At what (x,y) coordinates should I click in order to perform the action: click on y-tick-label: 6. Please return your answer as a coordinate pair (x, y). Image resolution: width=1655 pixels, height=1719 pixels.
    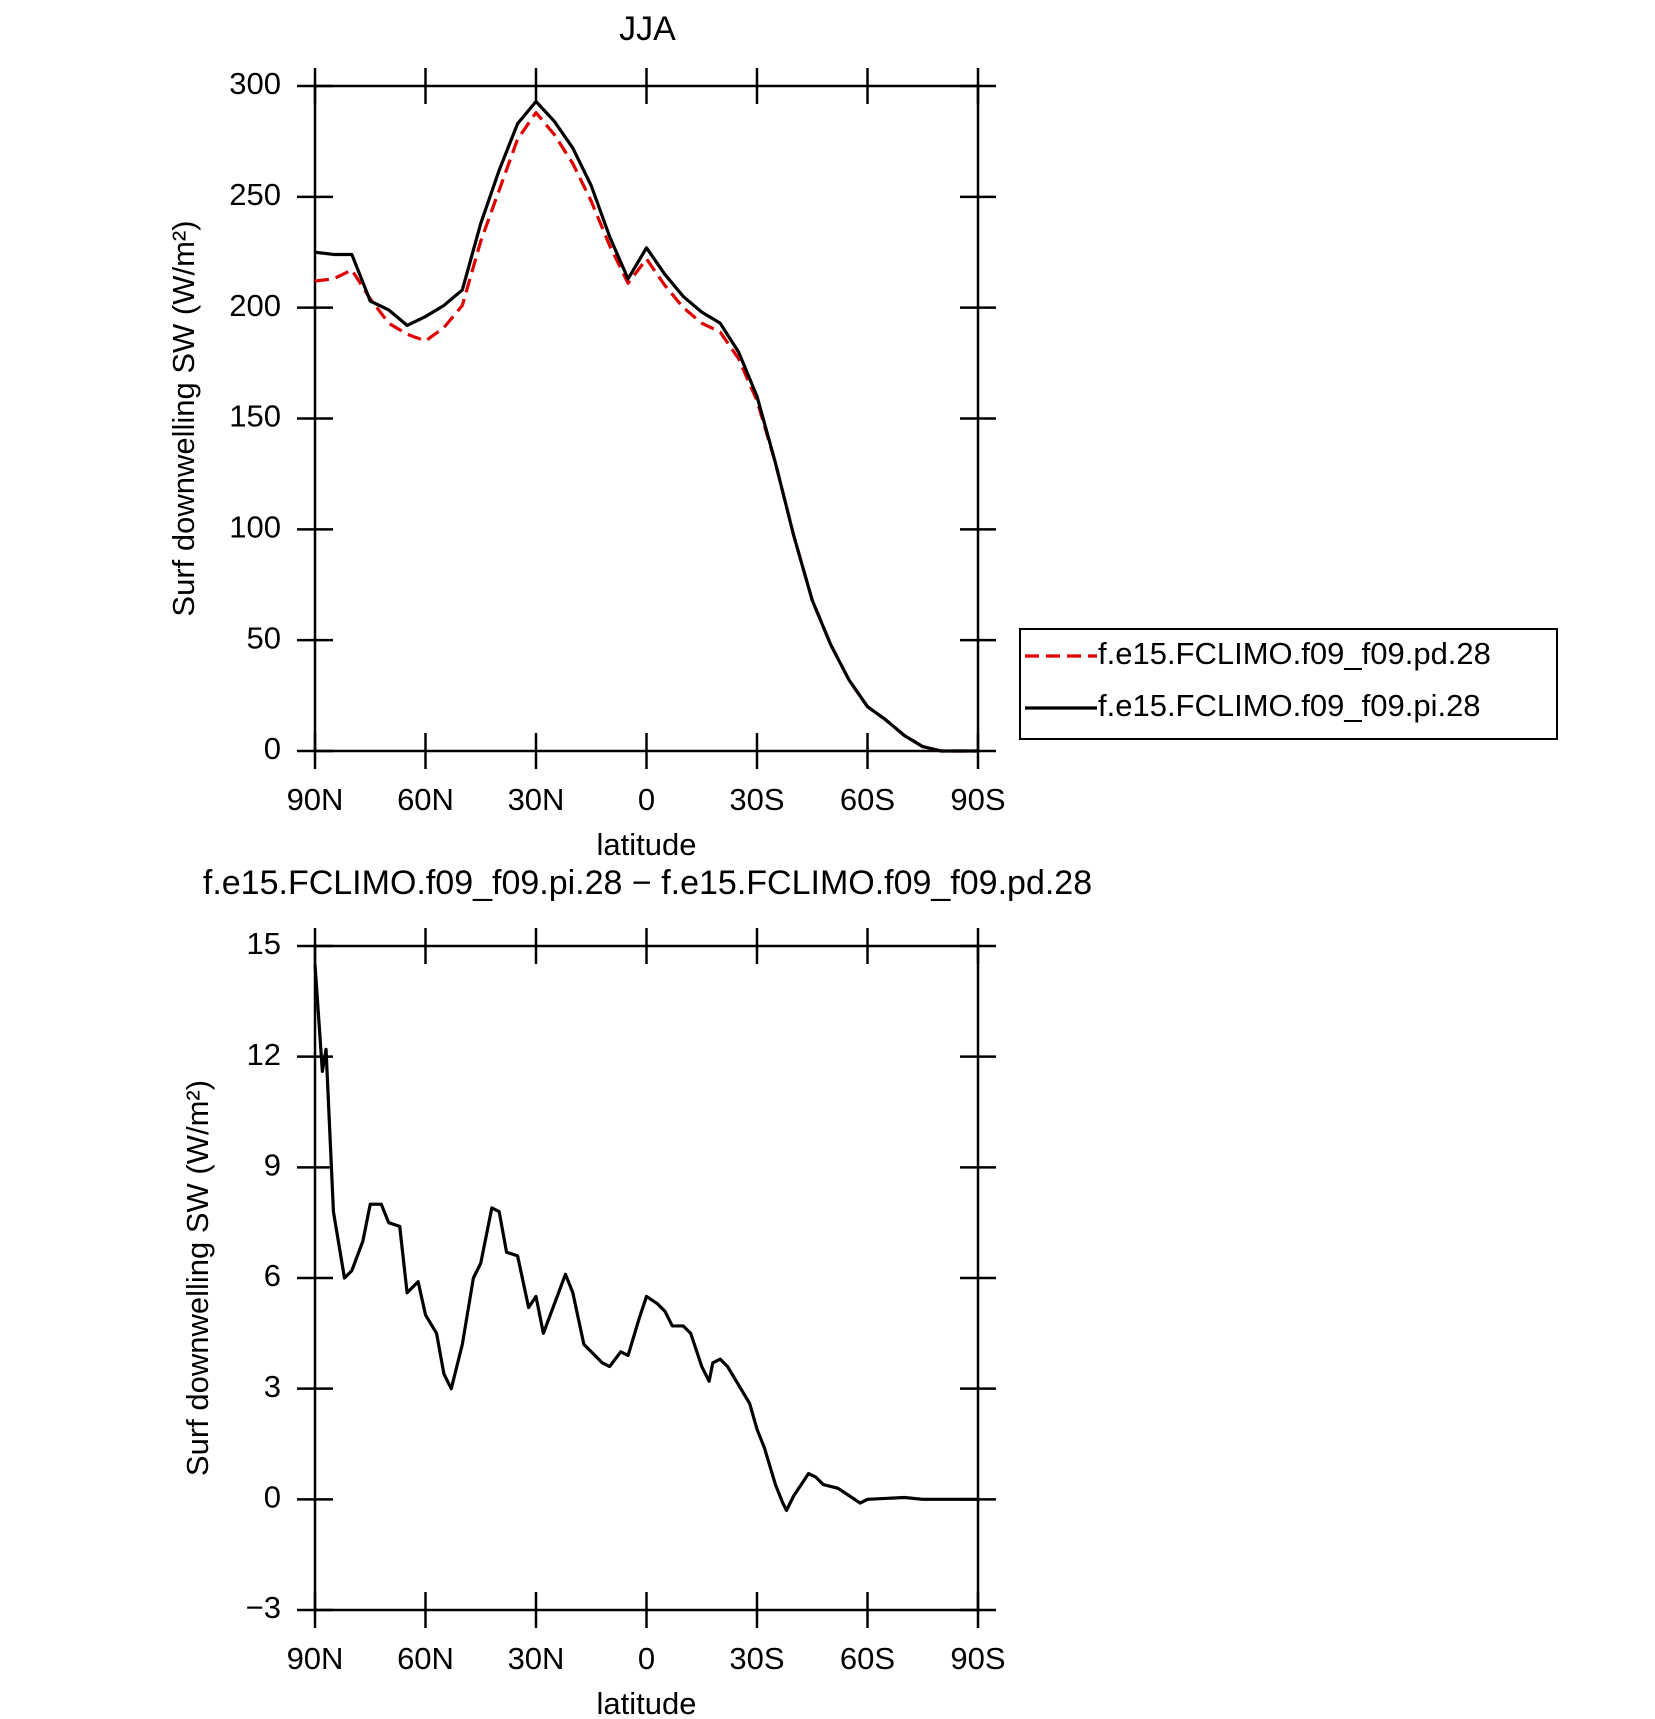
    Looking at the image, I should click on (272, 1275).